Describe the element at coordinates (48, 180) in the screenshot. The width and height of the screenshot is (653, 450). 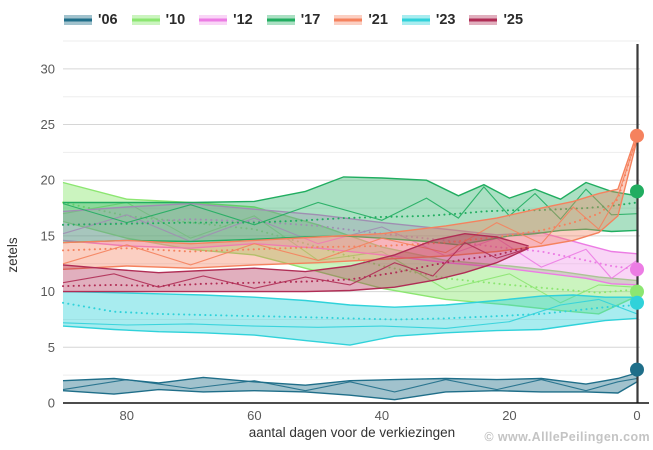
I see `y-tick-label: 20` at that location.